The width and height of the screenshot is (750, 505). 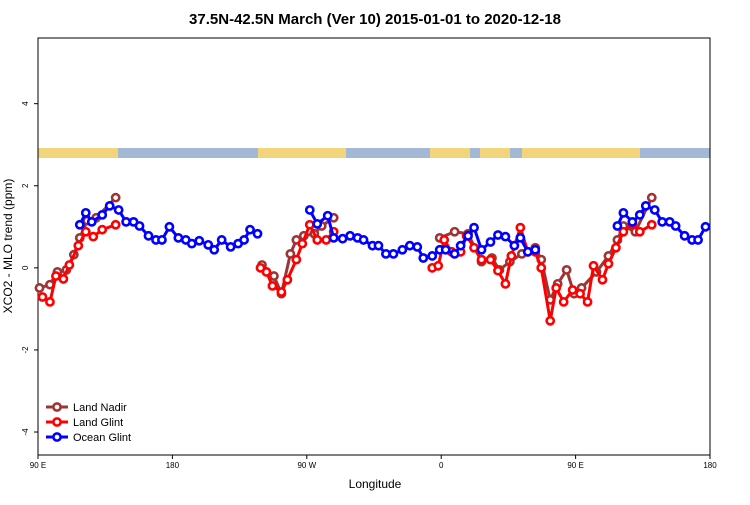 I want to click on y-tick-label: -4, so click(x=25, y=432).